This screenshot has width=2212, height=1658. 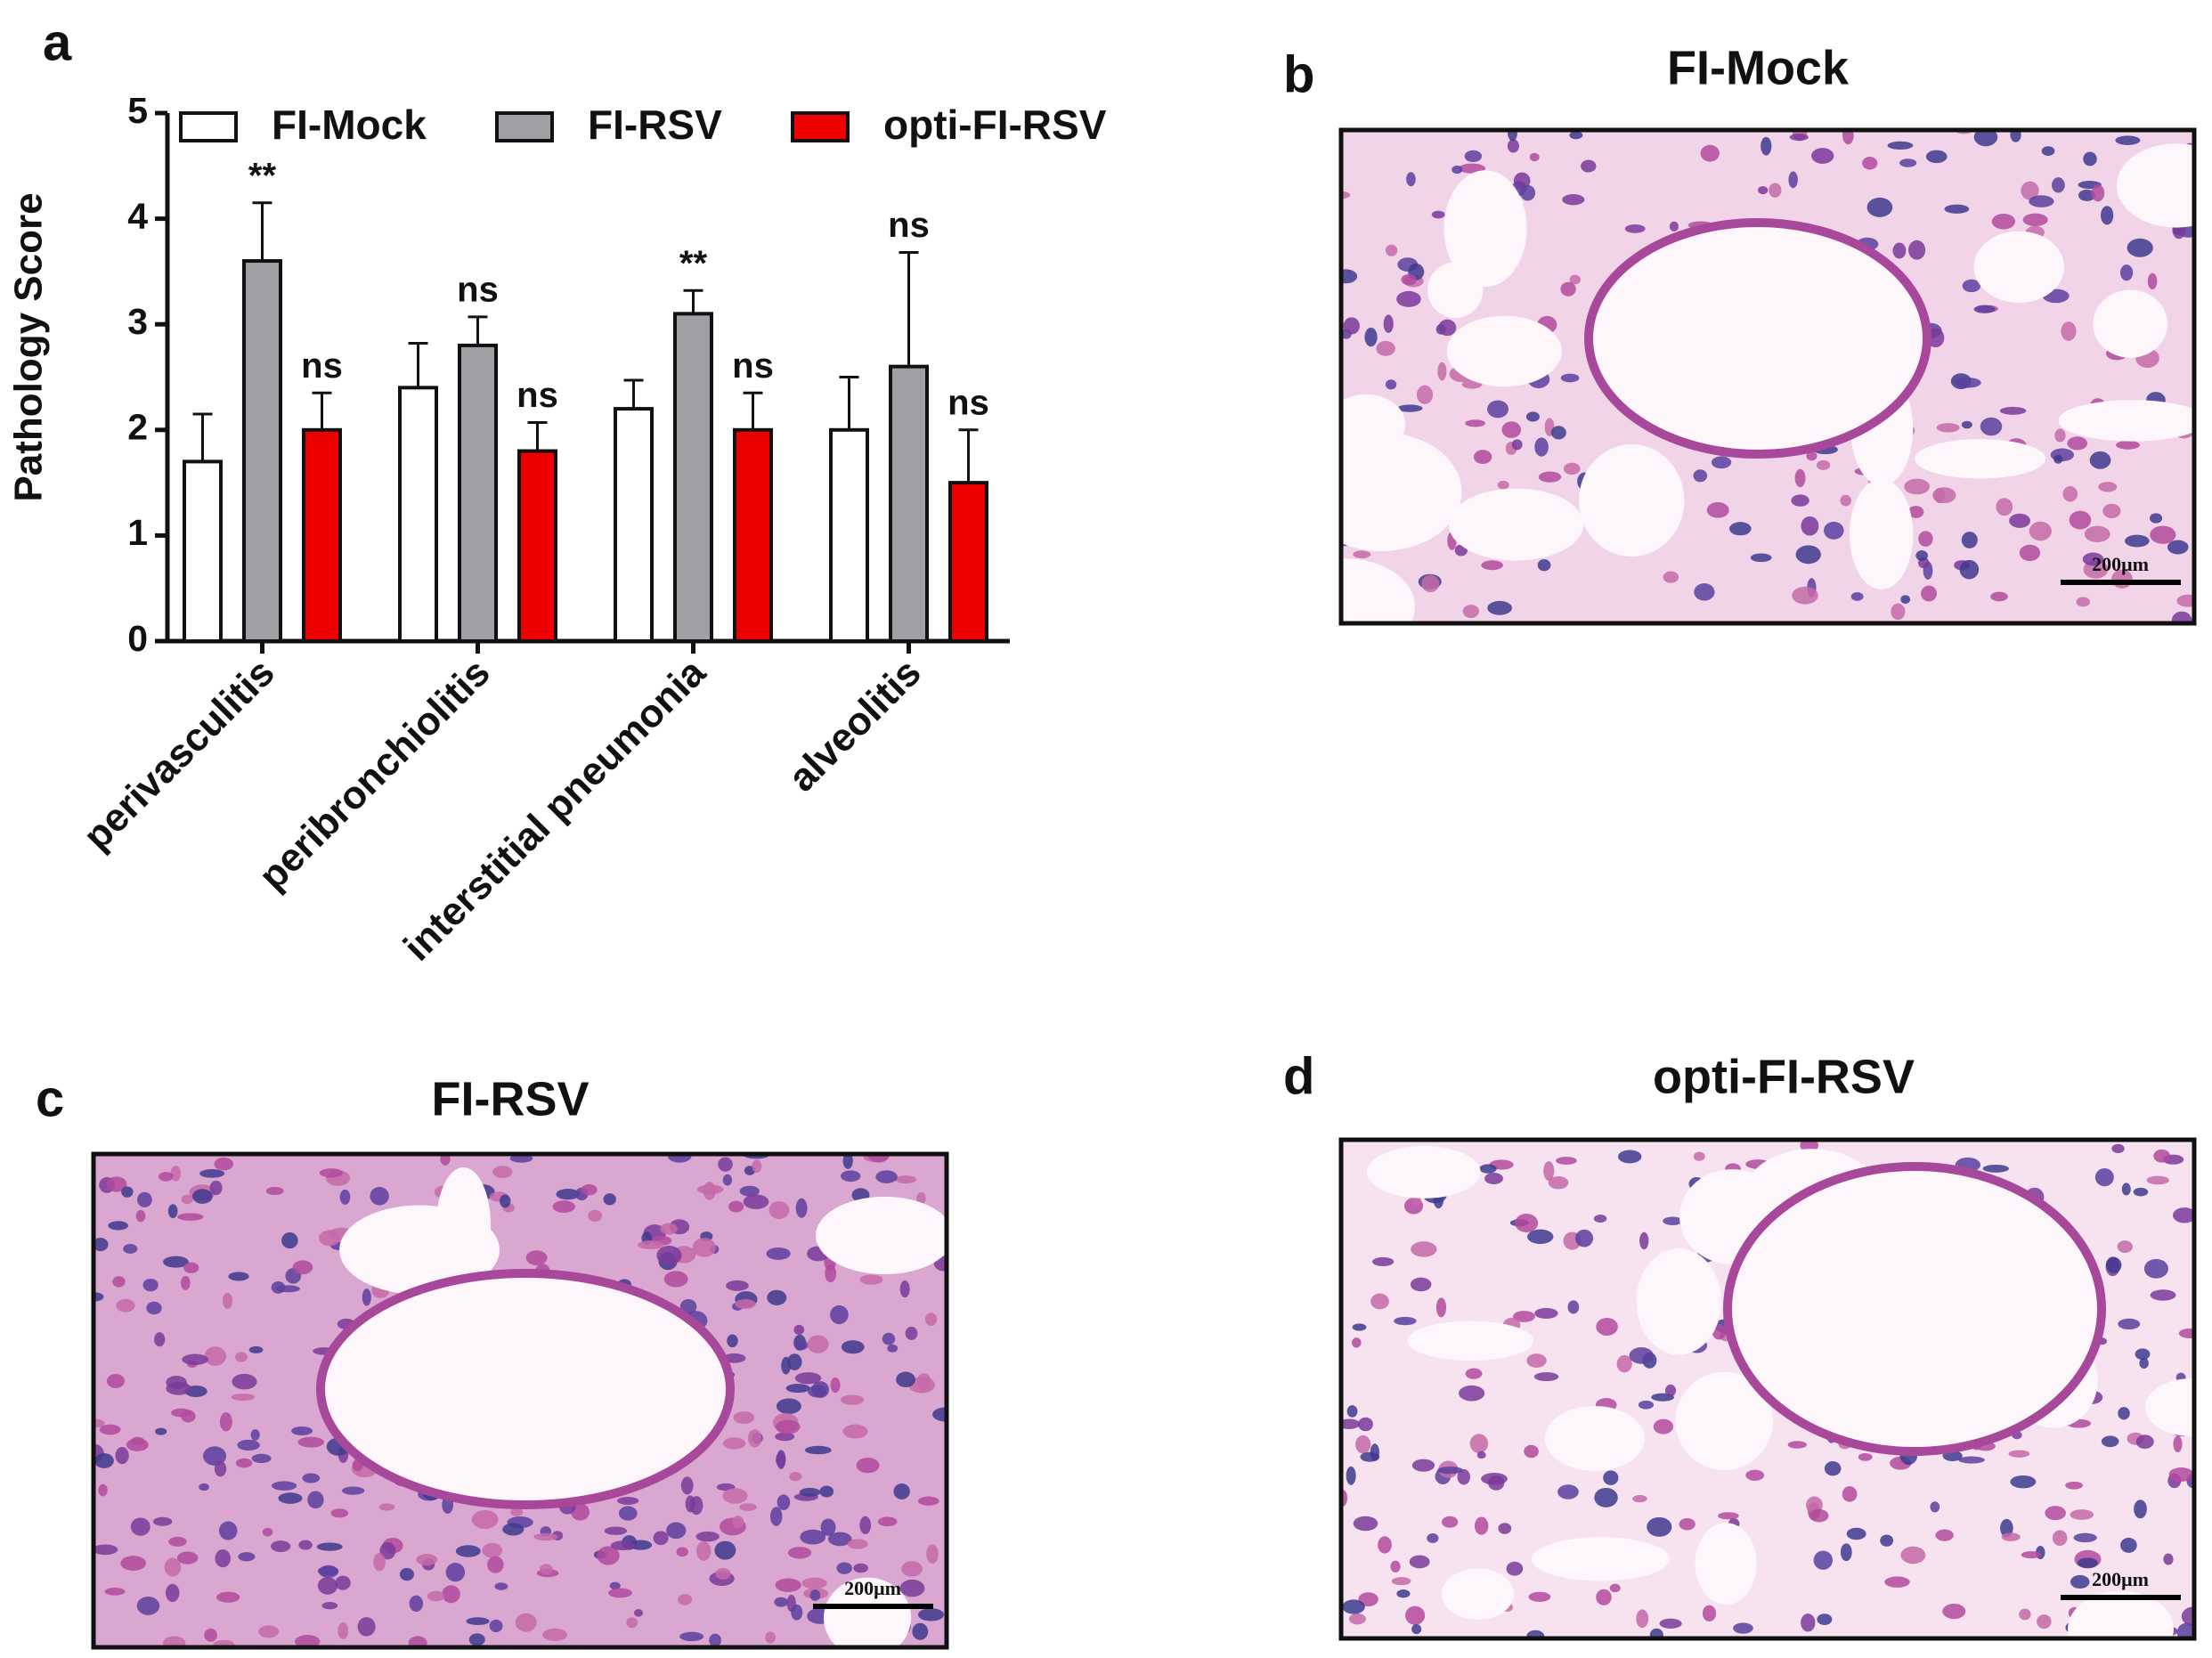 I want to click on scale-bar-label: 200μm, so click(x=872, y=1588).